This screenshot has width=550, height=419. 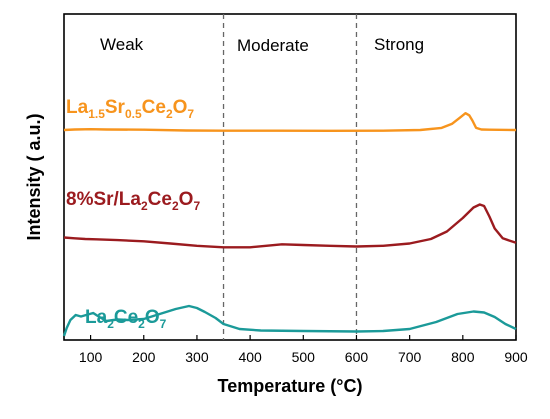 I want to click on series-label-0: La1.5Sr0.5Ce2O7, so click(x=130, y=109).